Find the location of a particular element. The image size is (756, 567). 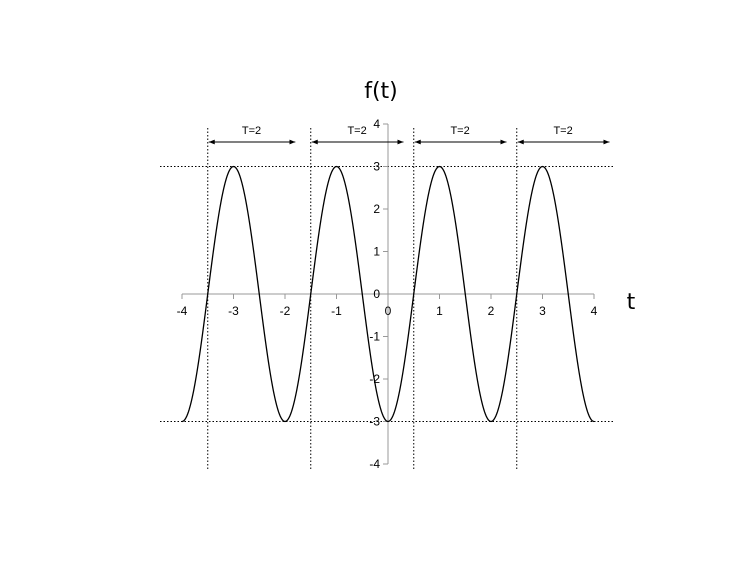

x-tick-label: 1 is located at coordinates (439, 311).